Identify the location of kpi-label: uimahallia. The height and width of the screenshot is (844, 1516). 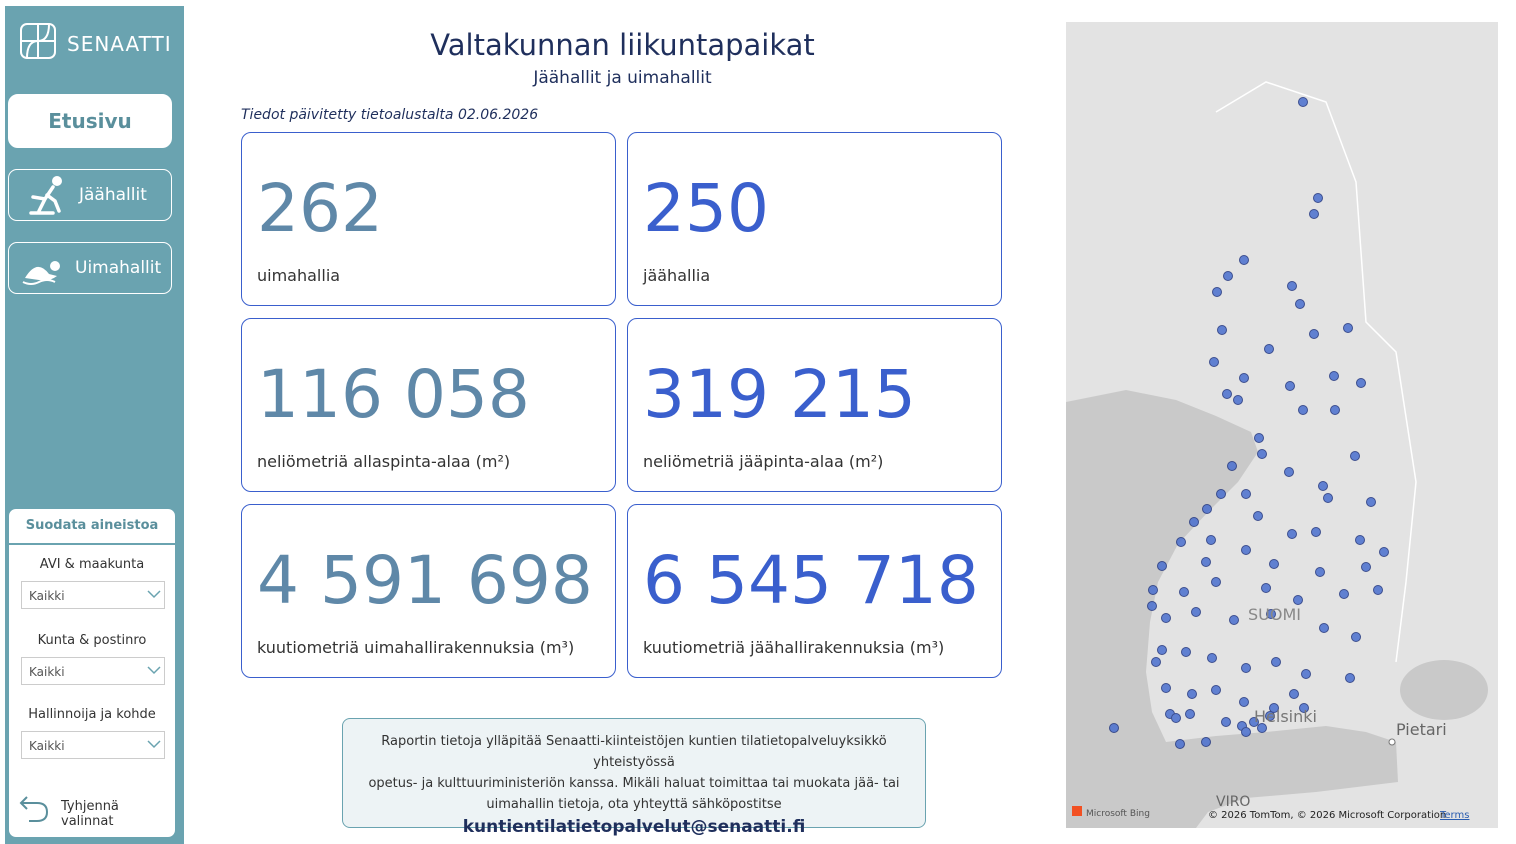
(299, 275).